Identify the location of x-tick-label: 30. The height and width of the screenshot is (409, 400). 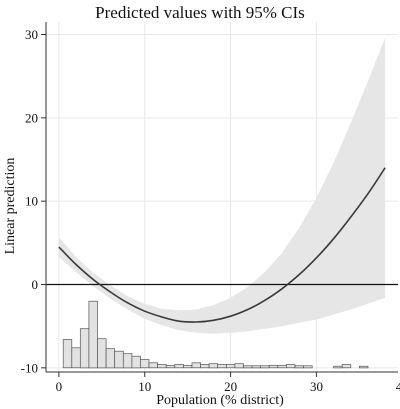
(316, 386).